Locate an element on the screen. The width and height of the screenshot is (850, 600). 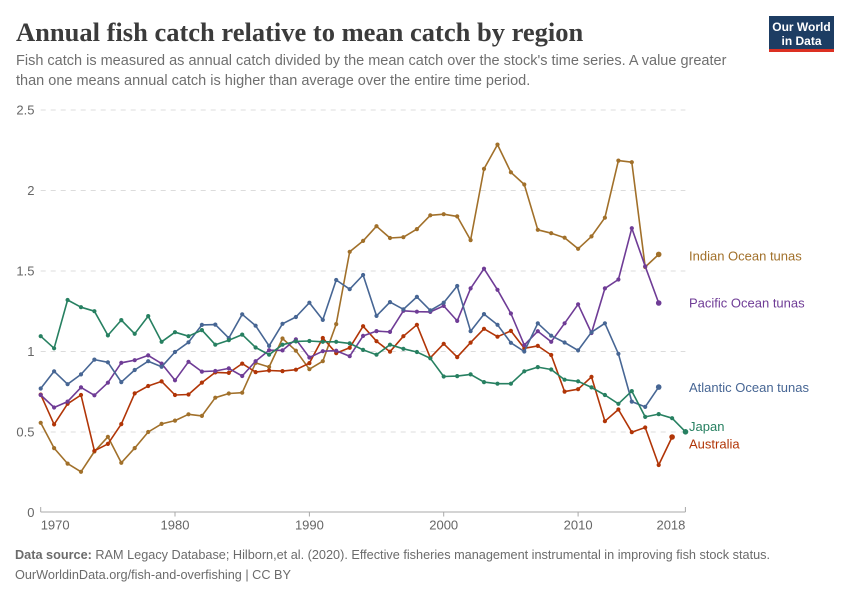
svg-text: Atlantic Ocean tunas is located at coordinates (749, 387).